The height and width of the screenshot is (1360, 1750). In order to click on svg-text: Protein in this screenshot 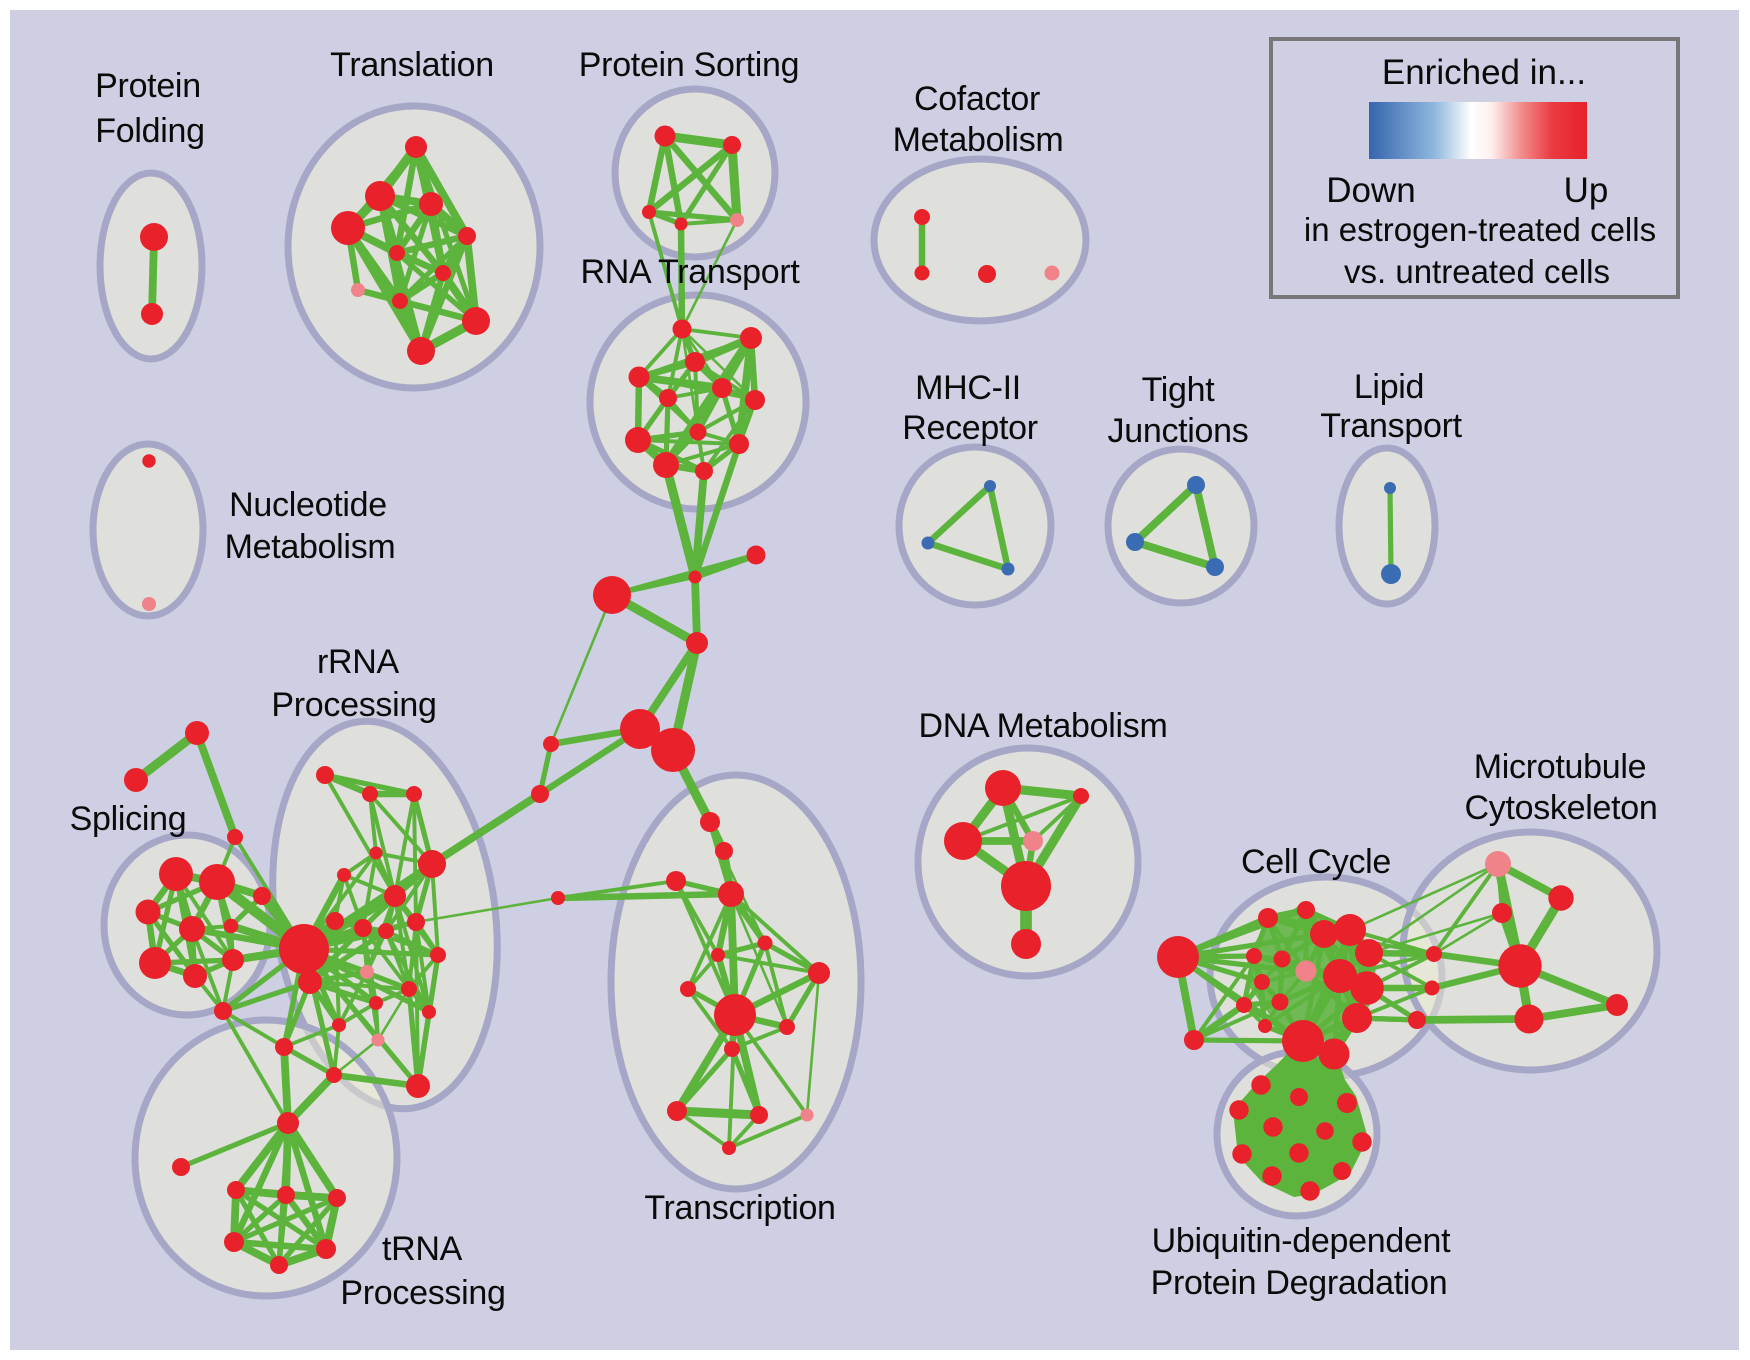, I will do `click(148, 86)`.